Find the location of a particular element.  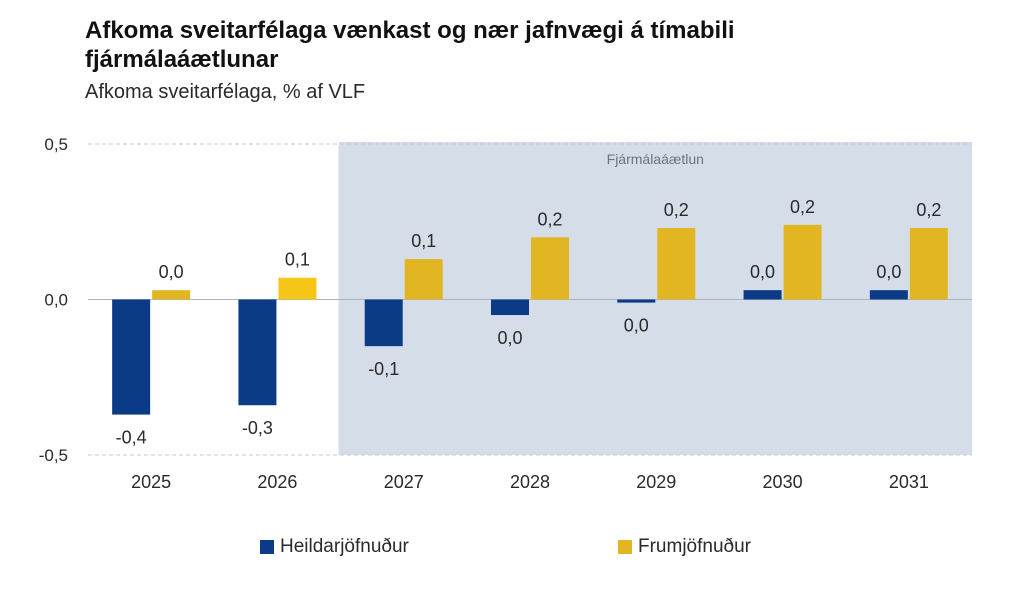

forecast-region-label: Fjármálaáætlun is located at coordinates (655, 159).